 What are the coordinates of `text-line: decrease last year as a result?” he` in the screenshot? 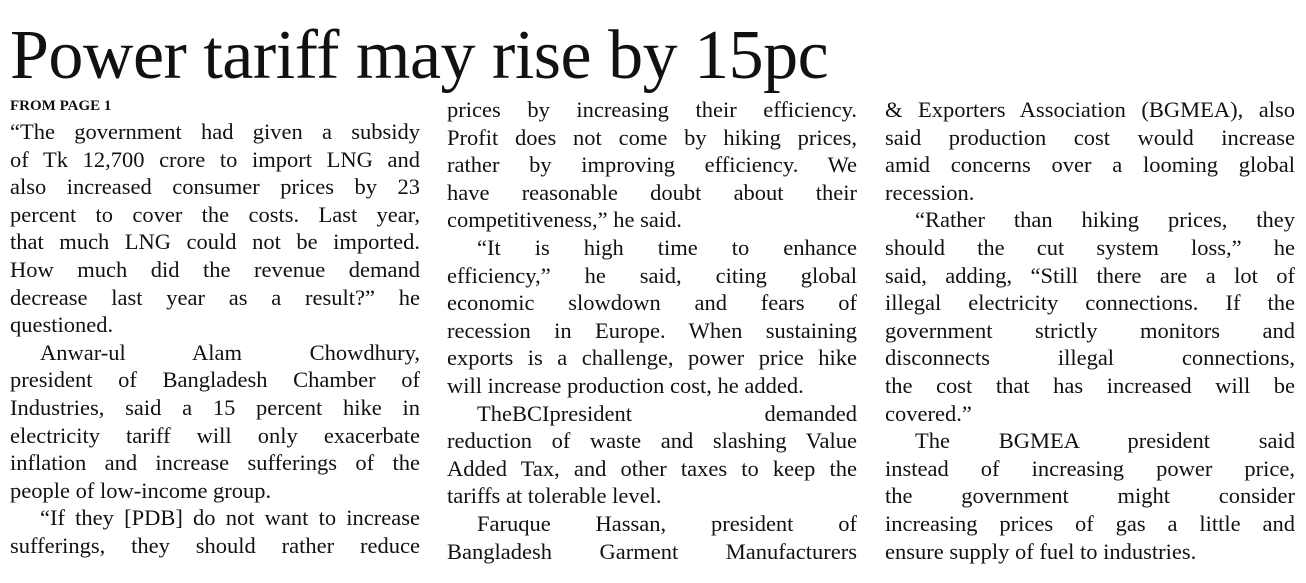 It's located at (215, 297).